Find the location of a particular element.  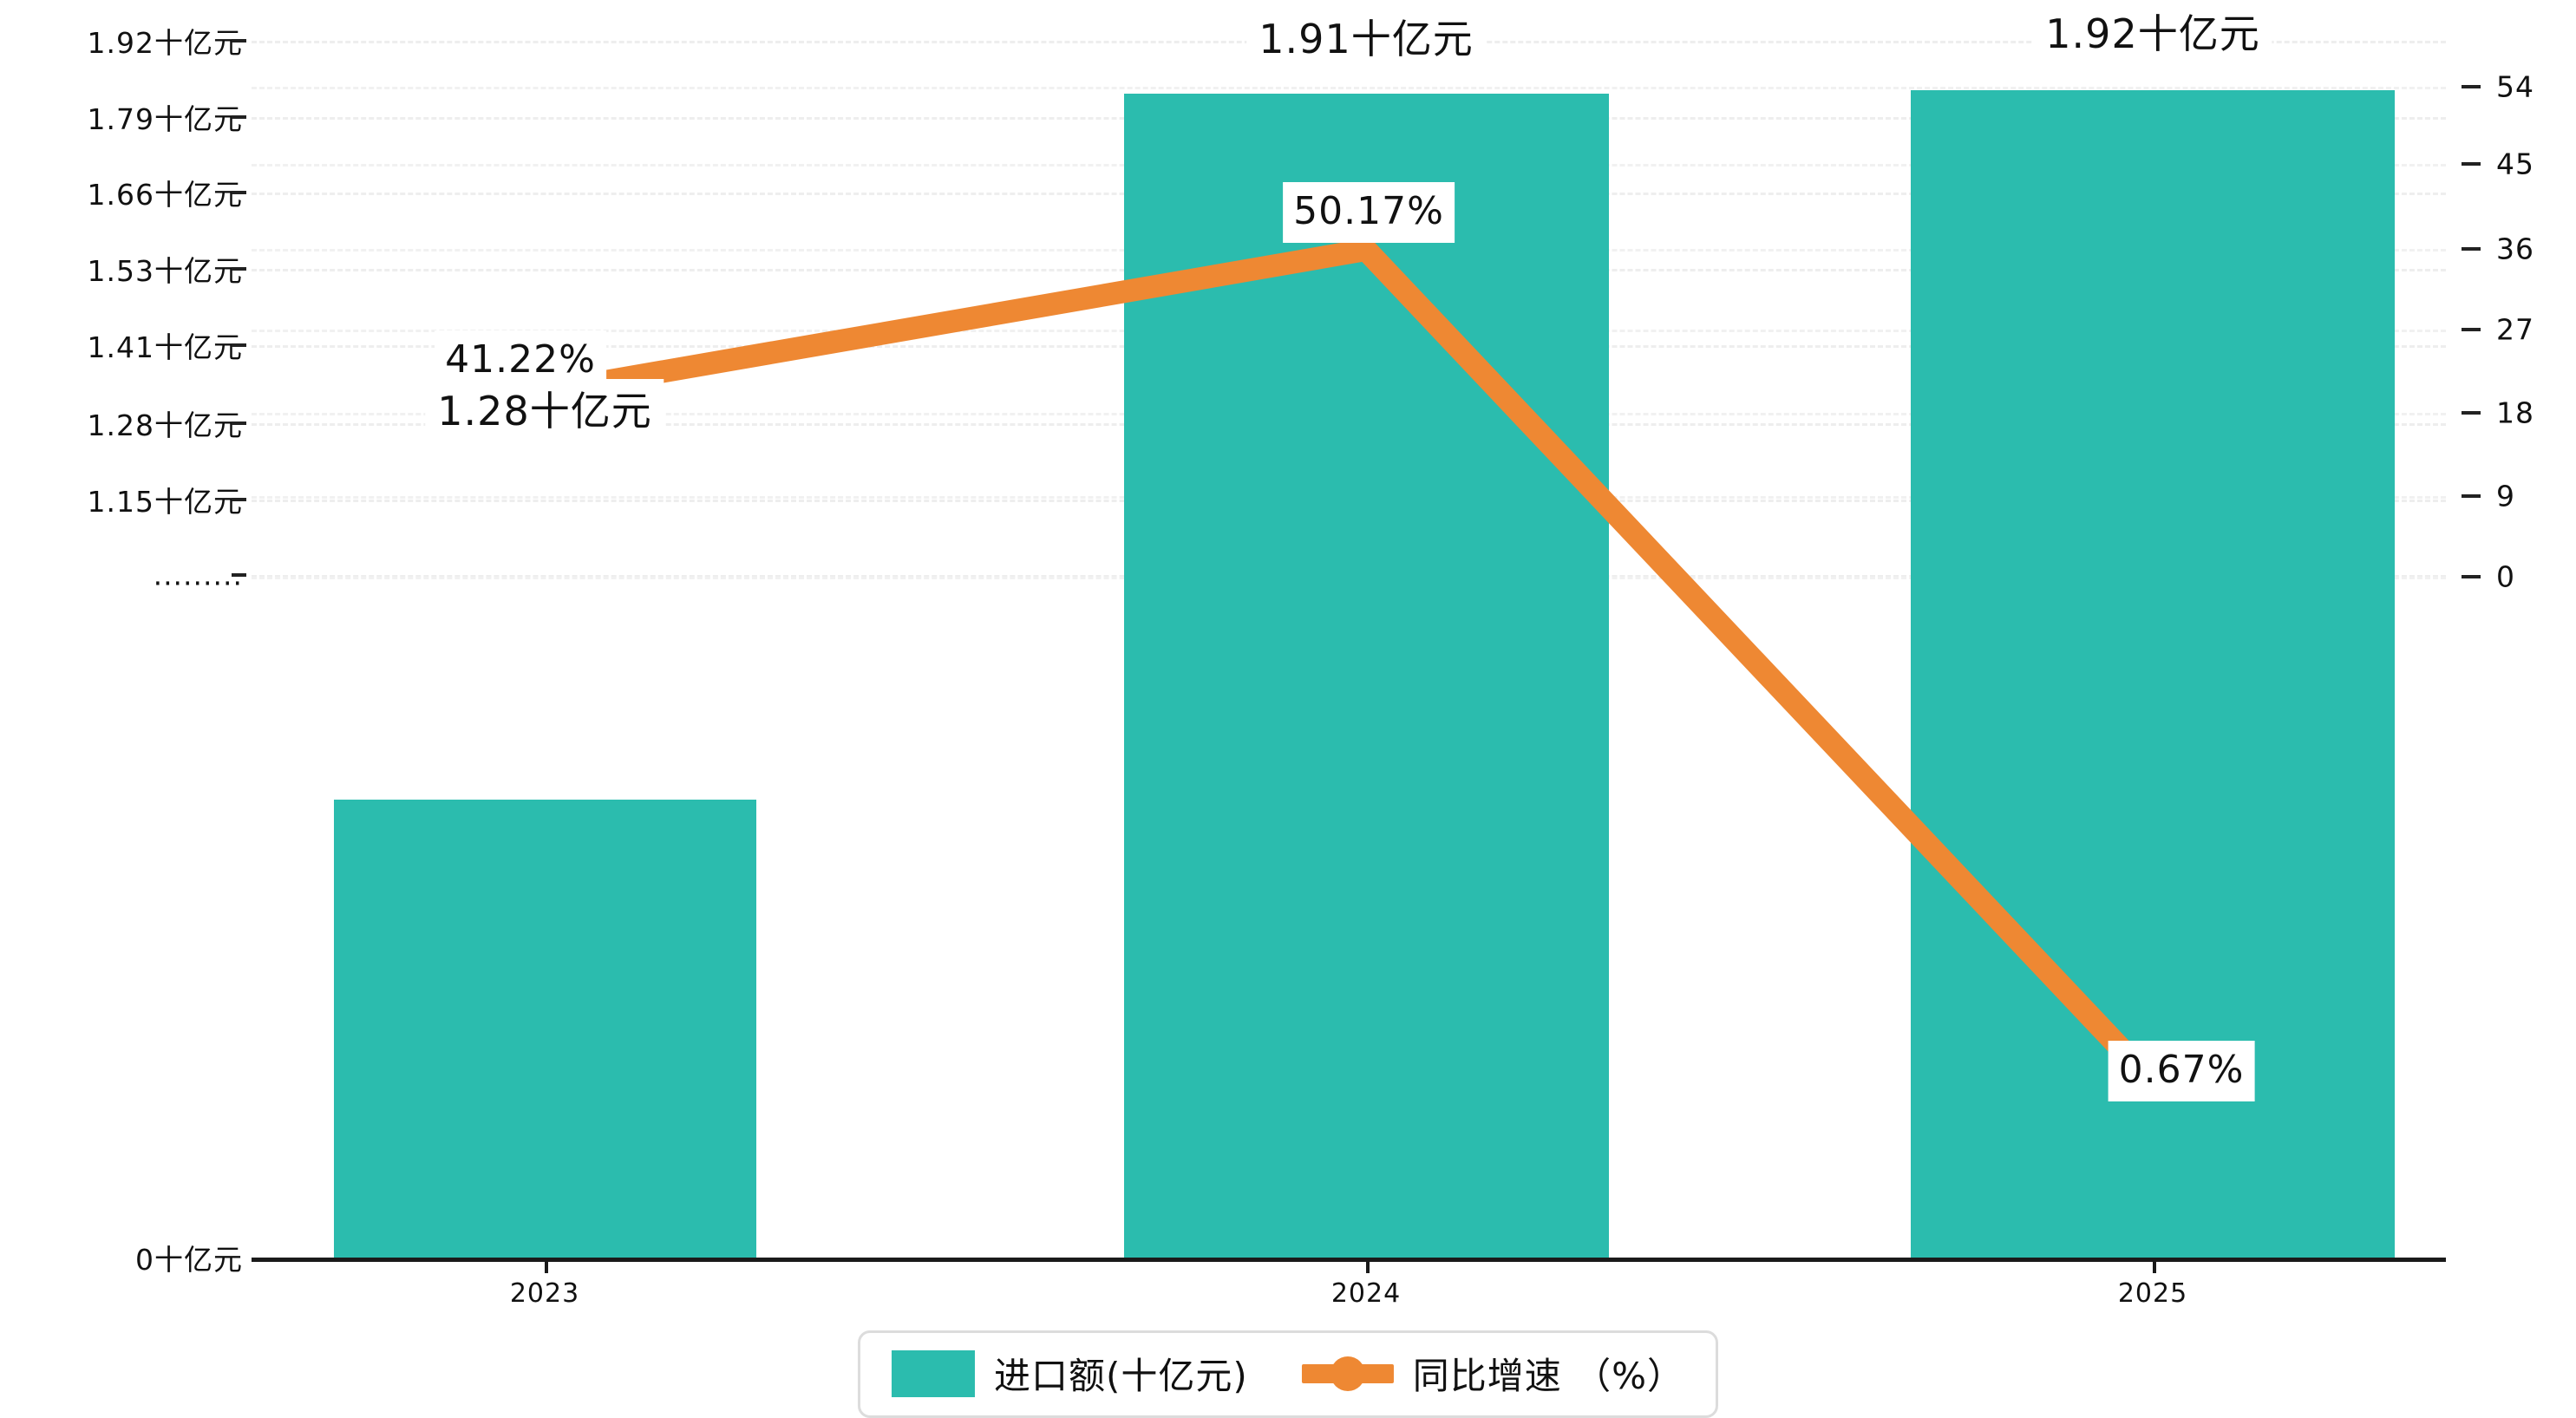

y-axis-right-tick-label: 0 is located at coordinates (2505, 577).